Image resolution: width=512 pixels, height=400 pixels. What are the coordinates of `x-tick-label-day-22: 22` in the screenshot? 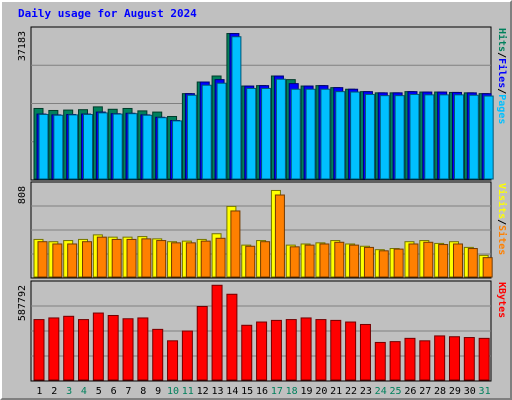 It's located at (351, 391).